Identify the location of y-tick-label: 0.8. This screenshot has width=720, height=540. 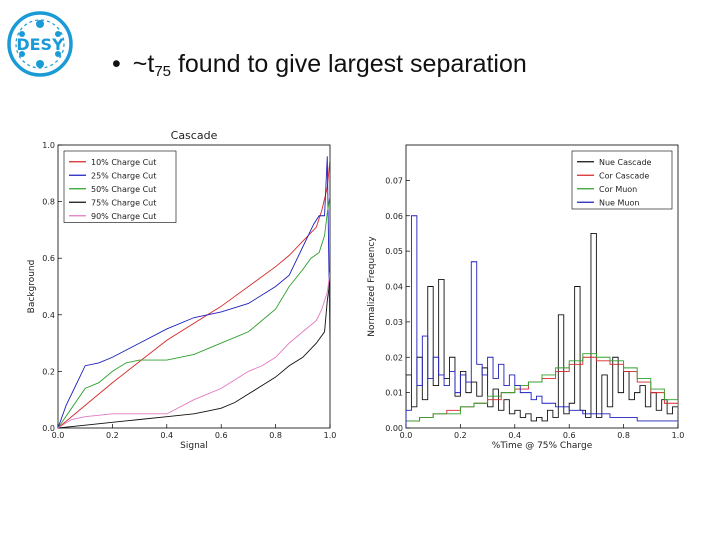
(48, 202).